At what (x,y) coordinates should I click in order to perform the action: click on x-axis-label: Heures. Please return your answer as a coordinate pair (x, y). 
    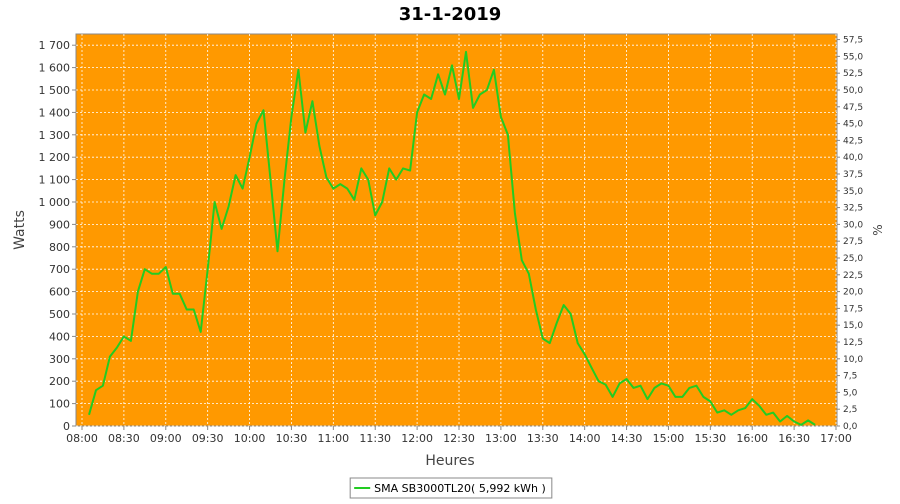
    Looking at the image, I should click on (449, 461).